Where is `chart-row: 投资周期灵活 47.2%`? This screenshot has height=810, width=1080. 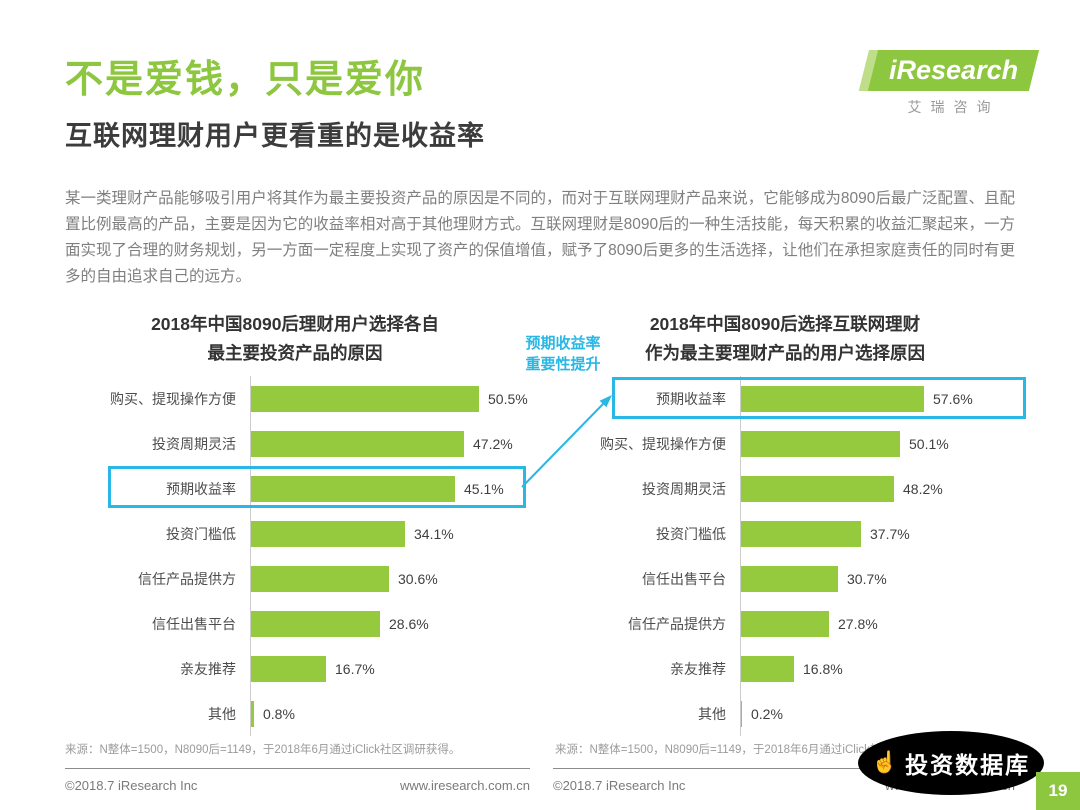 chart-row: 投资周期灵活 47.2% is located at coordinates (296, 443).